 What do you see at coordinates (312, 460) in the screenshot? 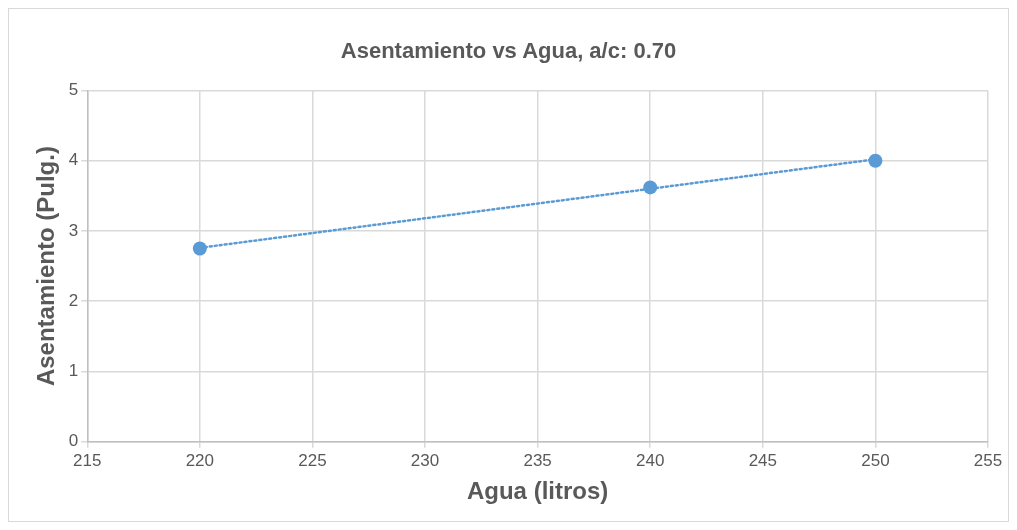
I see `x-tick-label: 225` at bounding box center [312, 460].